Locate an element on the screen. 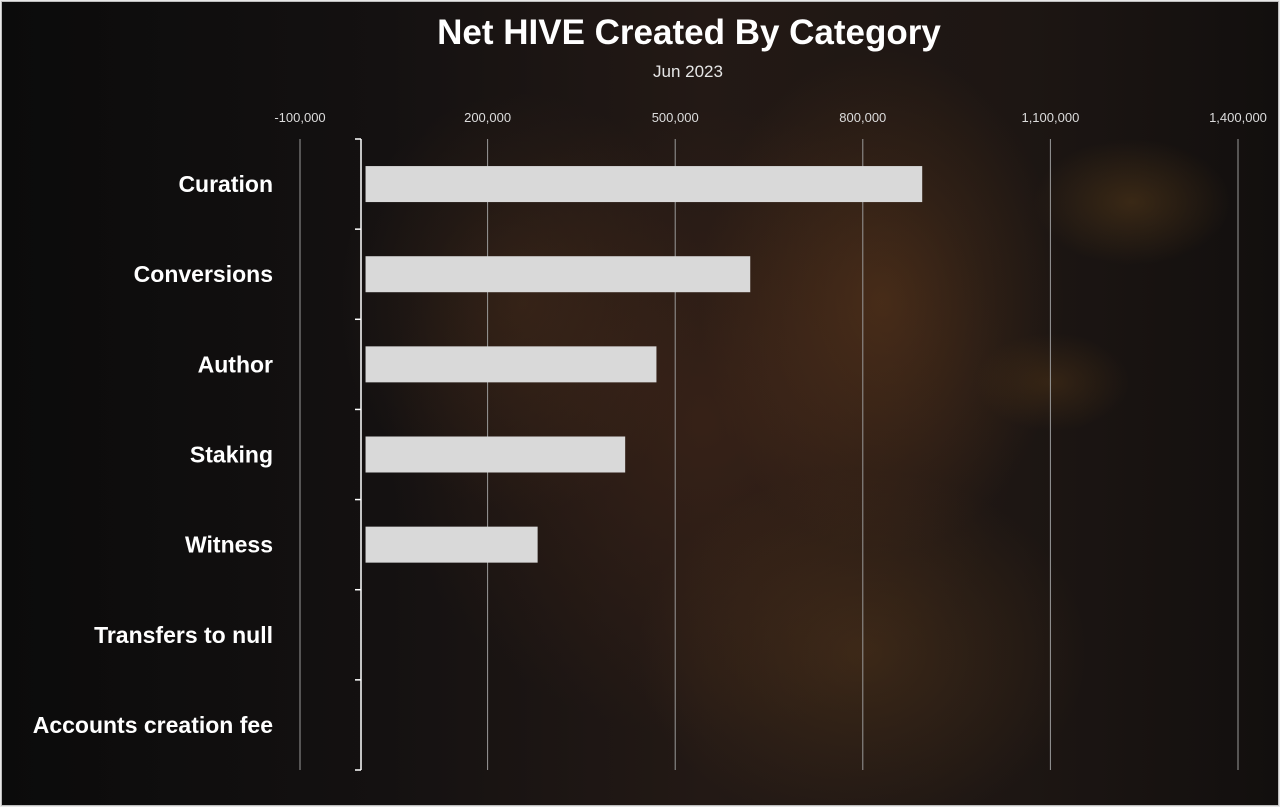 The height and width of the screenshot is (807, 1280). x-tick-label: 1,100,000 is located at coordinates (1050, 117).